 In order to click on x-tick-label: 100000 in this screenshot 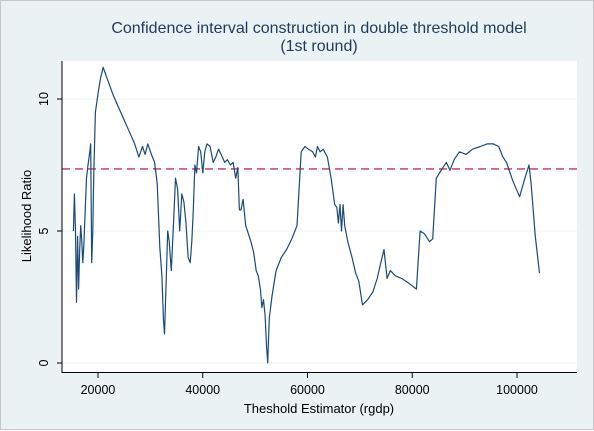, I will do `click(517, 390)`.